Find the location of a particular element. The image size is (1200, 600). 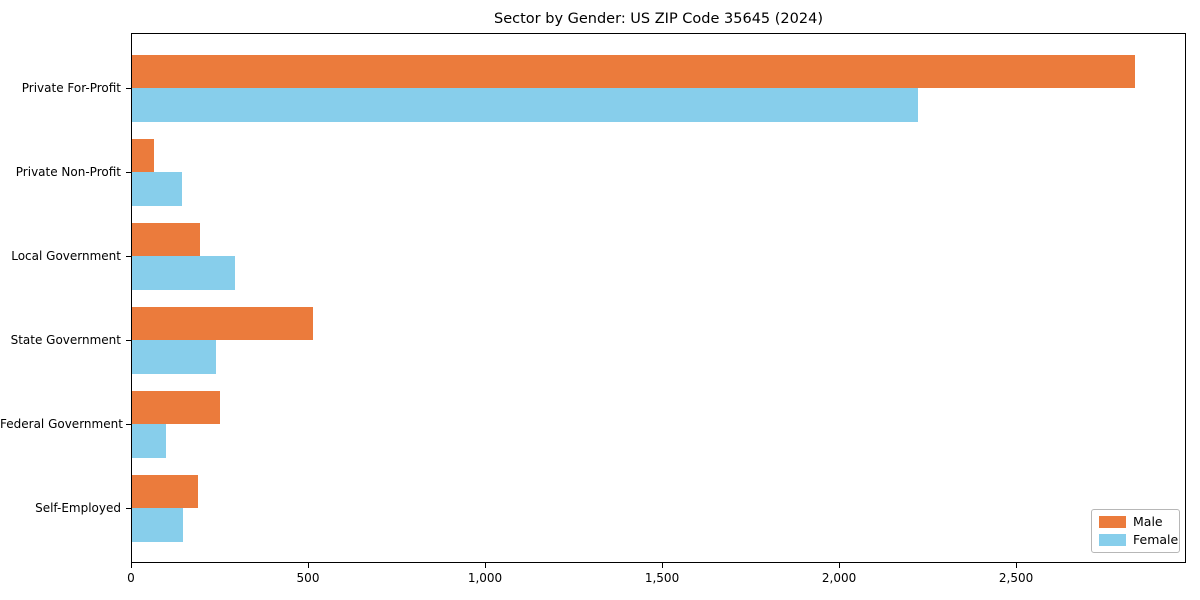

legend-entry-male: Male is located at coordinates (1135, 521).